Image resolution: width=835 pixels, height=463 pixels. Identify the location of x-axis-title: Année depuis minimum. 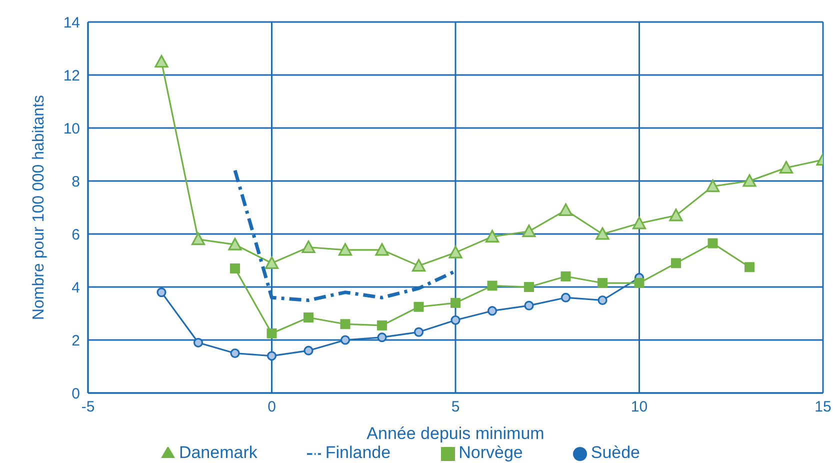
(455, 433).